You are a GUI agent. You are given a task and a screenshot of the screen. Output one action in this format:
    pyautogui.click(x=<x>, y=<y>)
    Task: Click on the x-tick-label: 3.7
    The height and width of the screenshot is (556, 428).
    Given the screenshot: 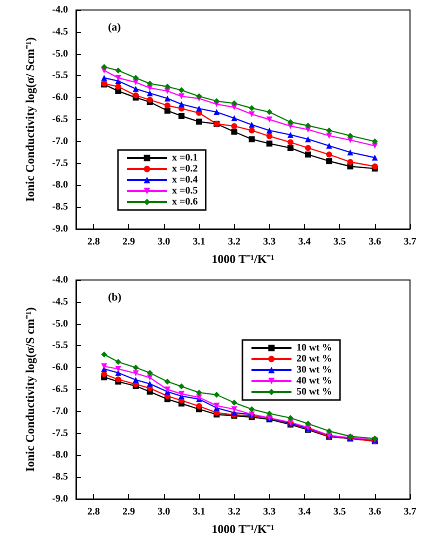 What is the action you would take?
    pyautogui.click(x=410, y=512)
    